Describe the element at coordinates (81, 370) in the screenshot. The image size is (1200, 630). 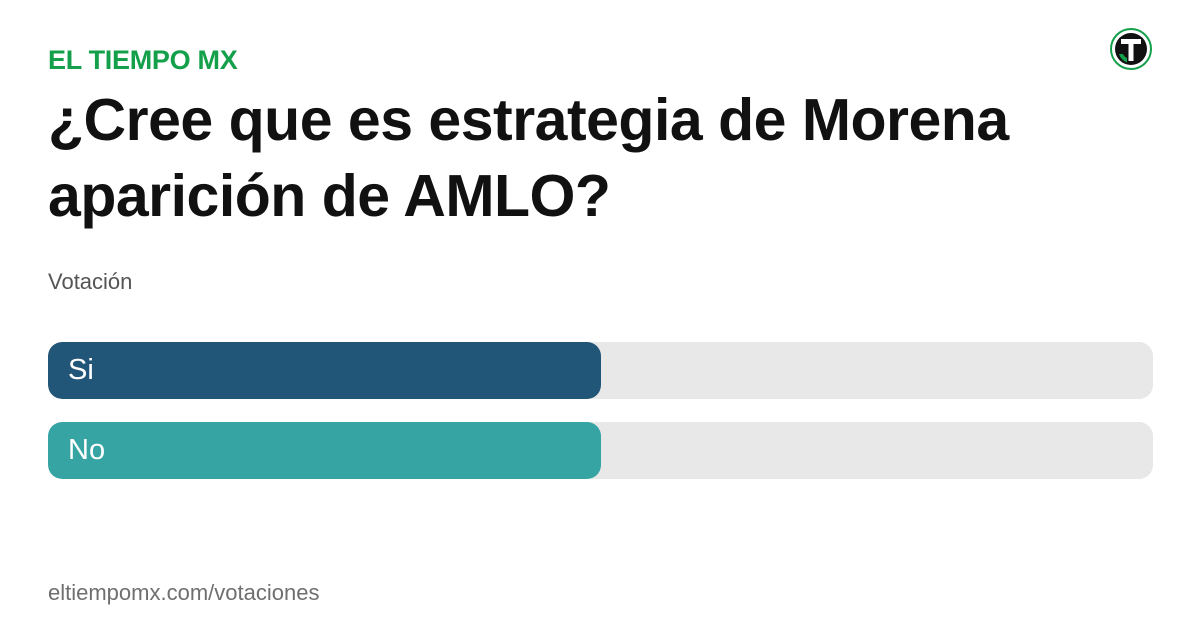
I see `poll-option-si-label: Si` at that location.